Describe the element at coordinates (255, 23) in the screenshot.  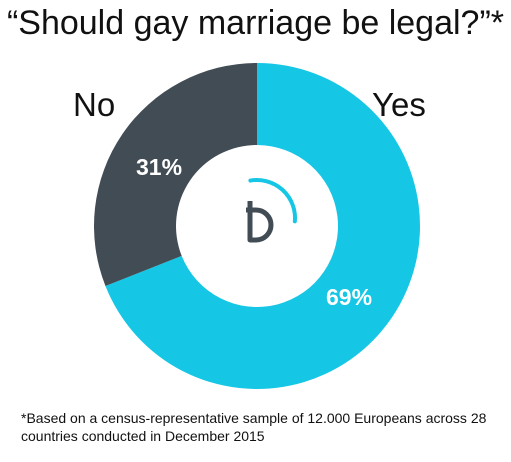
I see `page-title: “Should gay marriage be legal?”*` at that location.